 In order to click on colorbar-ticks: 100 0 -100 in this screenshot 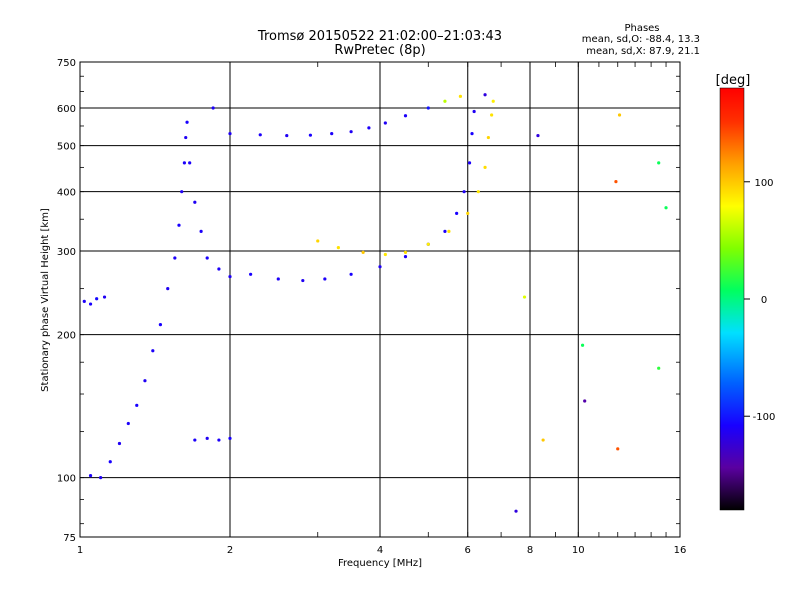, I will do `click(759, 300)`.